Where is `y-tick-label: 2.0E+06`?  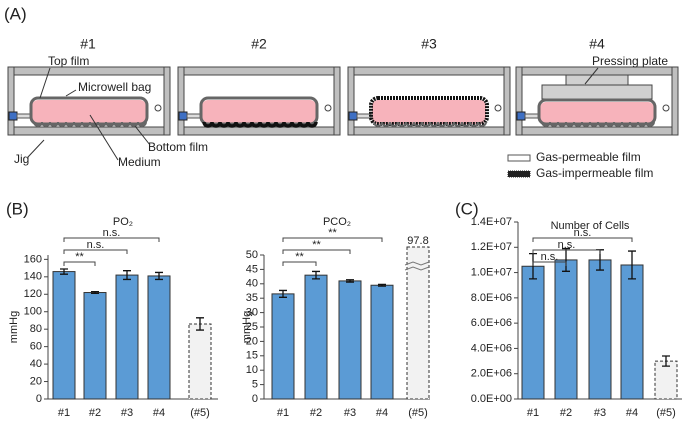 y-tick-label: 2.0E+06 is located at coordinates (491, 374).